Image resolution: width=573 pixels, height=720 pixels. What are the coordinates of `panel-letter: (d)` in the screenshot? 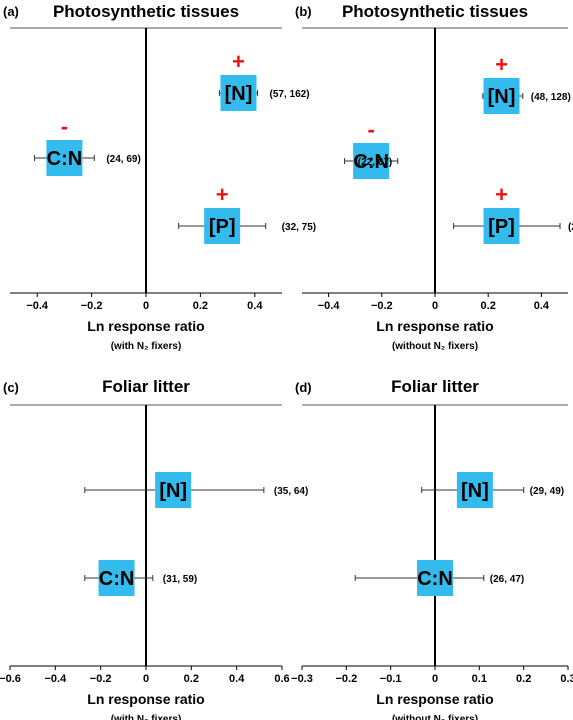 It's located at (303, 387).